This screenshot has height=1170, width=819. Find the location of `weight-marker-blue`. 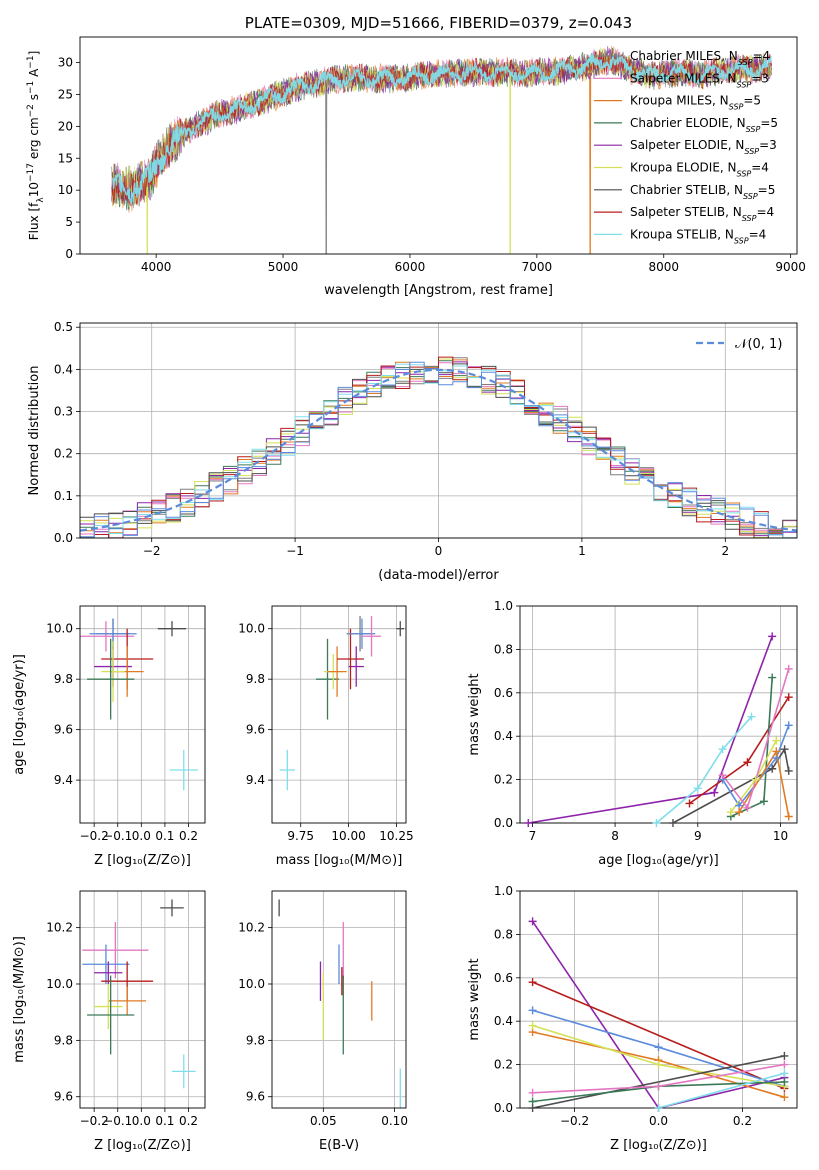

weight-marker-blue is located at coordinates (788, 725).